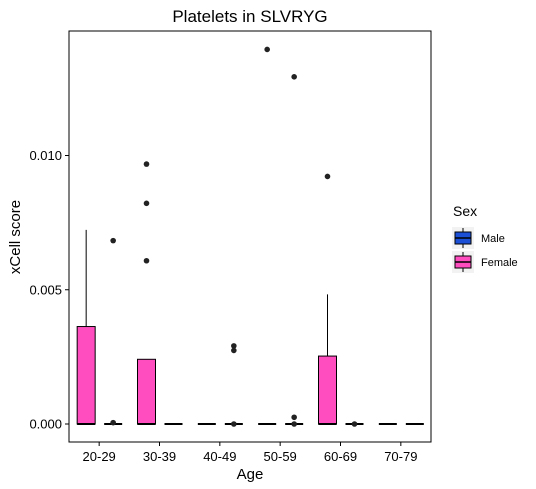  I want to click on y-tick-label: 0.005, so click(45, 289).